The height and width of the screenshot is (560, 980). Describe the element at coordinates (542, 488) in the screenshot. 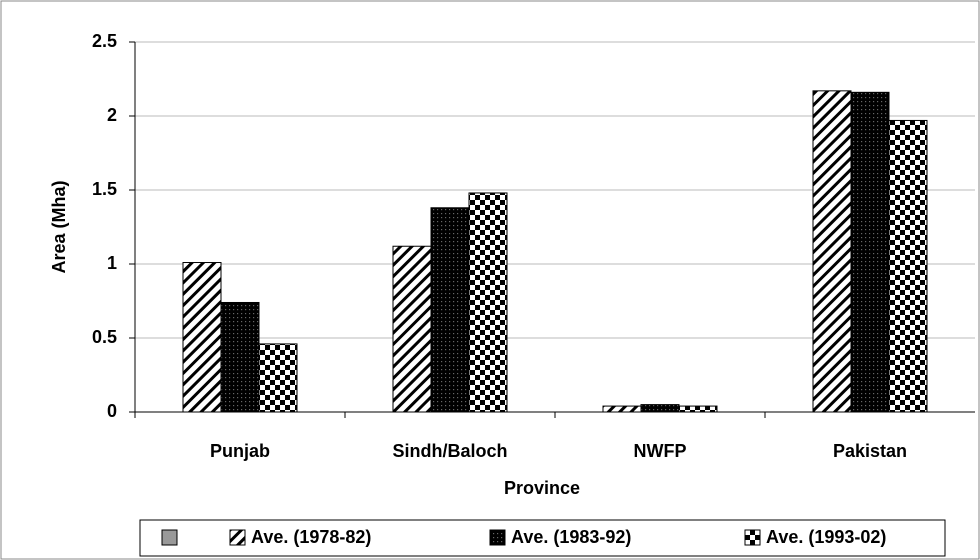

I see `x-axis-label: Province` at that location.